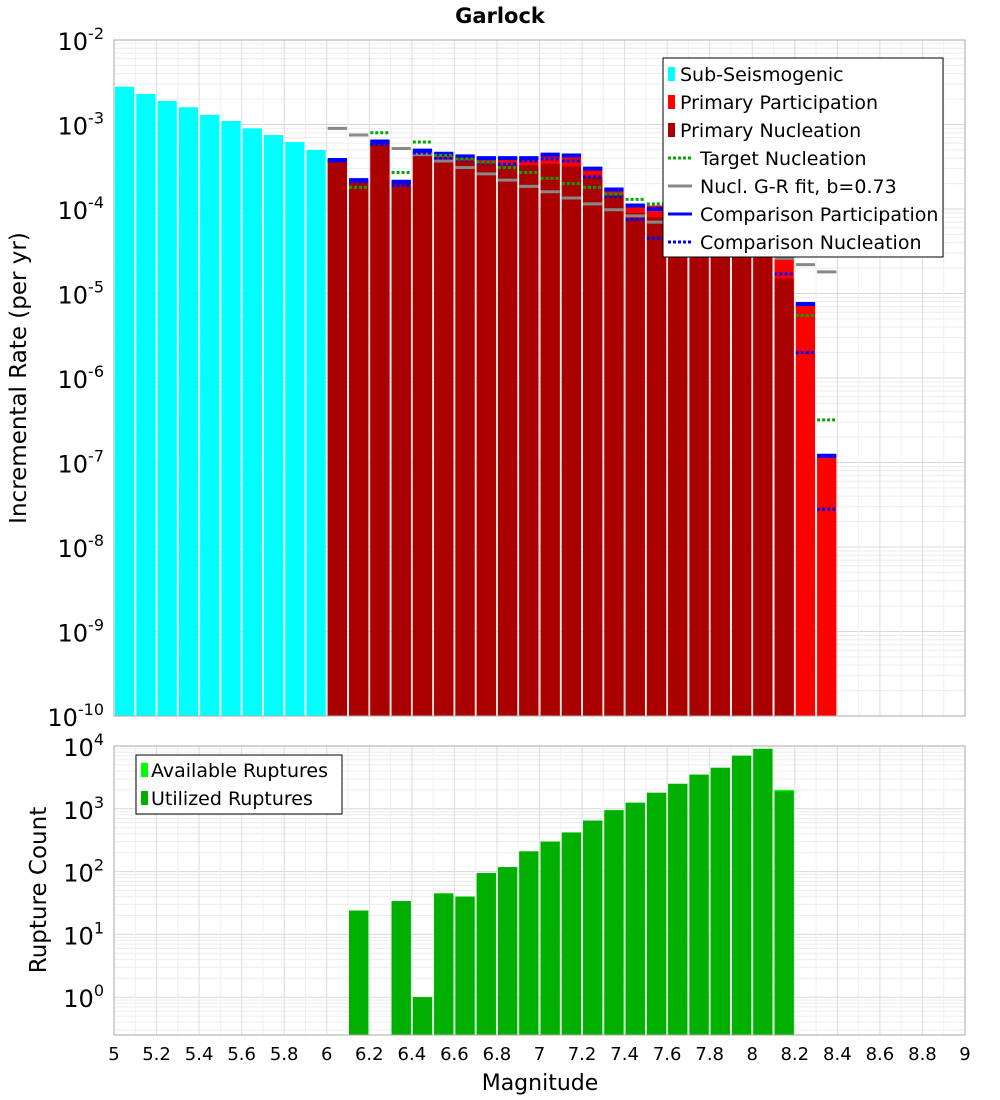  What do you see at coordinates (83, 934) in the screenshot?
I see `bottom-y-tick-label: 10¹` at bounding box center [83, 934].